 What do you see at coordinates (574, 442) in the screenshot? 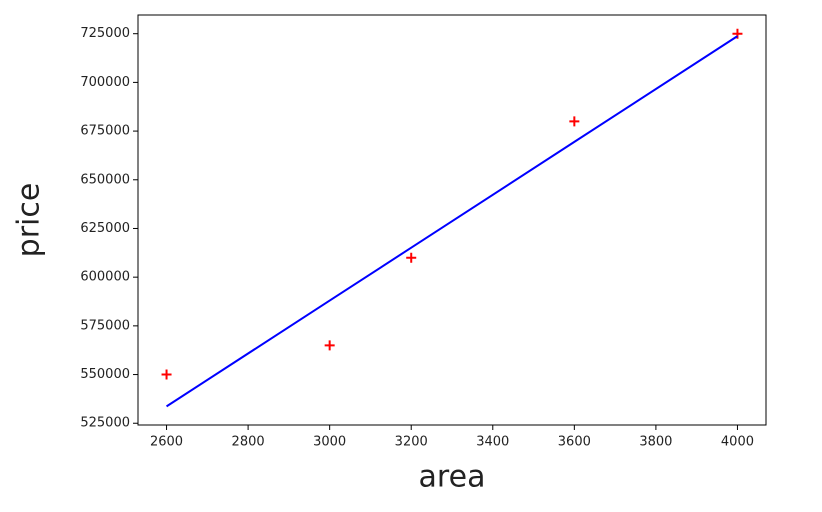
I see `x-tick-label: 3600` at bounding box center [574, 442].